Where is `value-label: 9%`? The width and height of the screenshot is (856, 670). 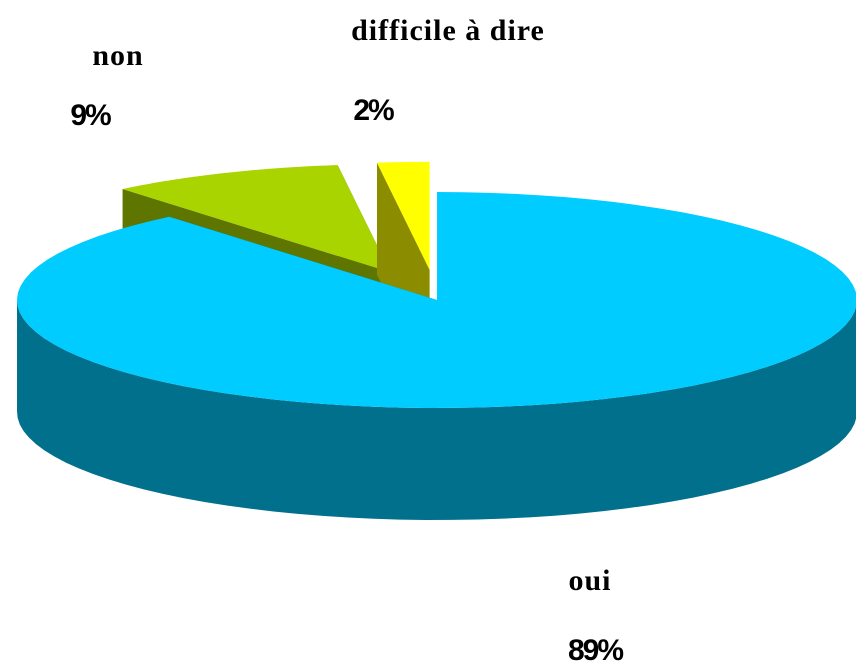
value-label: 9% is located at coordinates (90, 115).